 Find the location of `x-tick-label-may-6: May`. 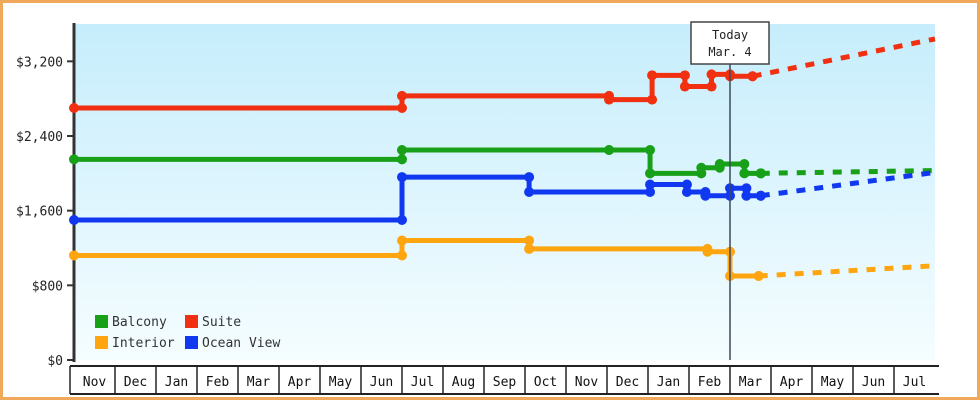

x-tick-label-may-6: May is located at coordinates (341, 382).